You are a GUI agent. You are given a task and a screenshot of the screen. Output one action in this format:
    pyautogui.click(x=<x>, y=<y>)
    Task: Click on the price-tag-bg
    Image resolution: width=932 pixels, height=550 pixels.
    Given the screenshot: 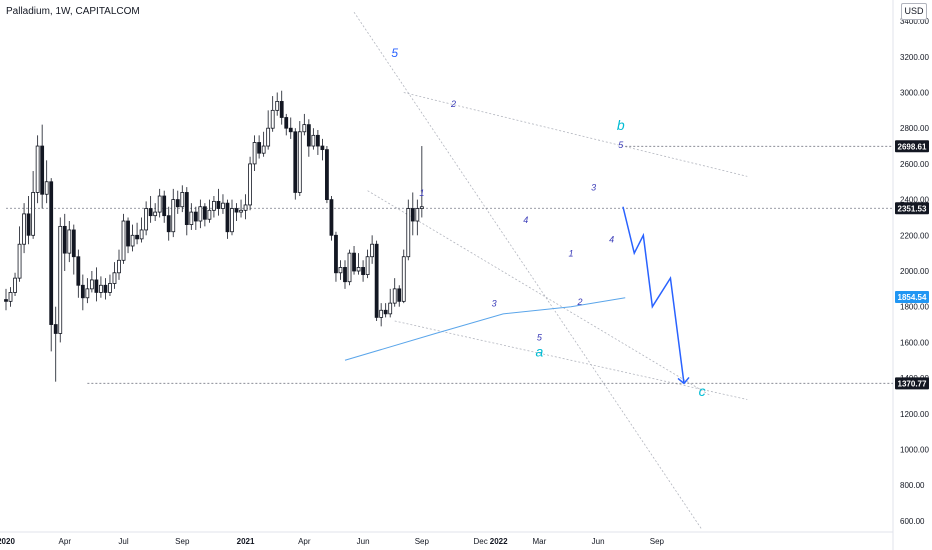 What is the action you would take?
    pyautogui.click(x=912, y=146)
    